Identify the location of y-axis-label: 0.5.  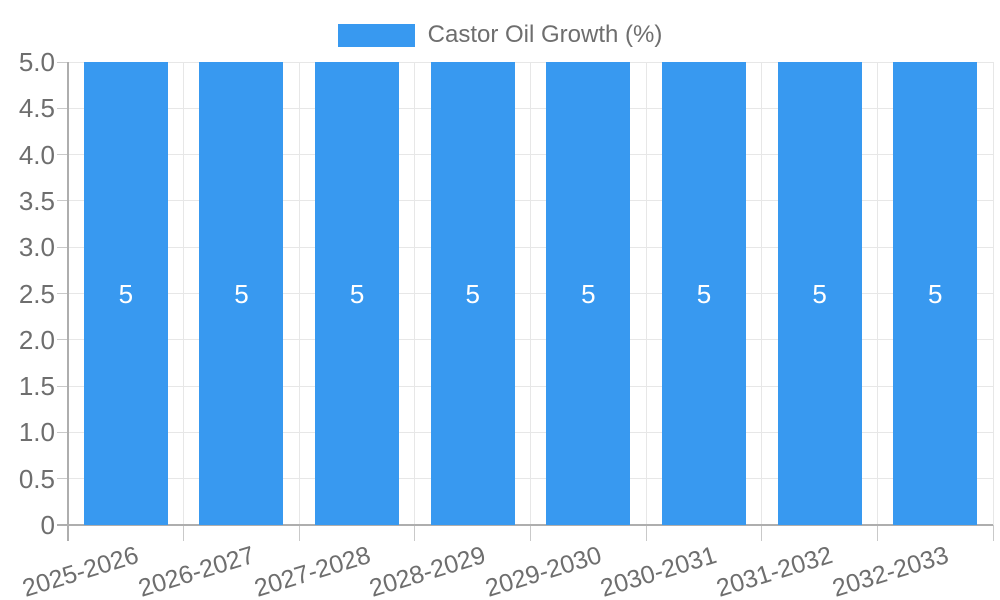
(36, 478).